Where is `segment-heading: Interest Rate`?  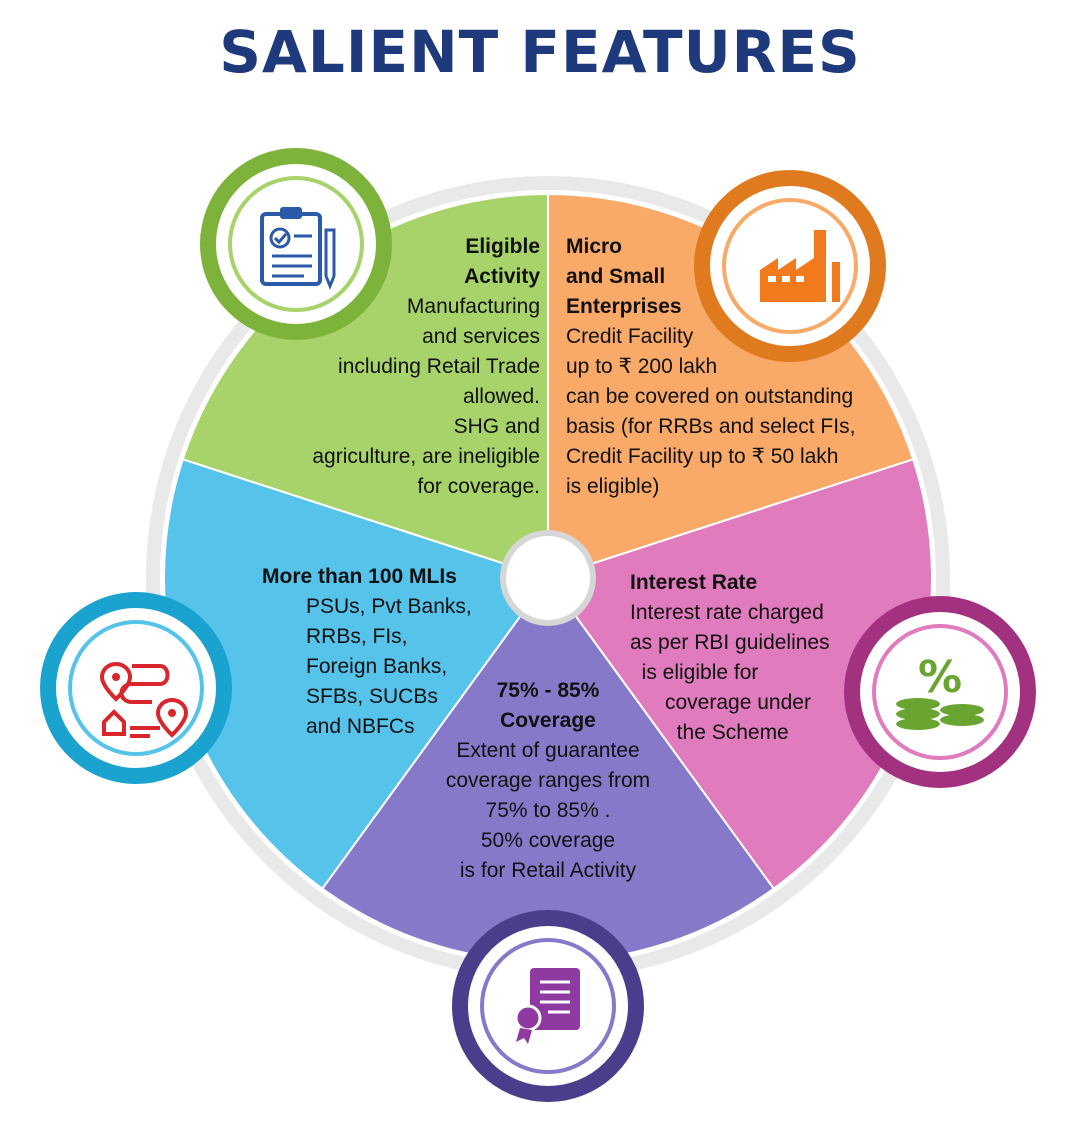
segment-heading: Interest Rate is located at coordinates (694, 582).